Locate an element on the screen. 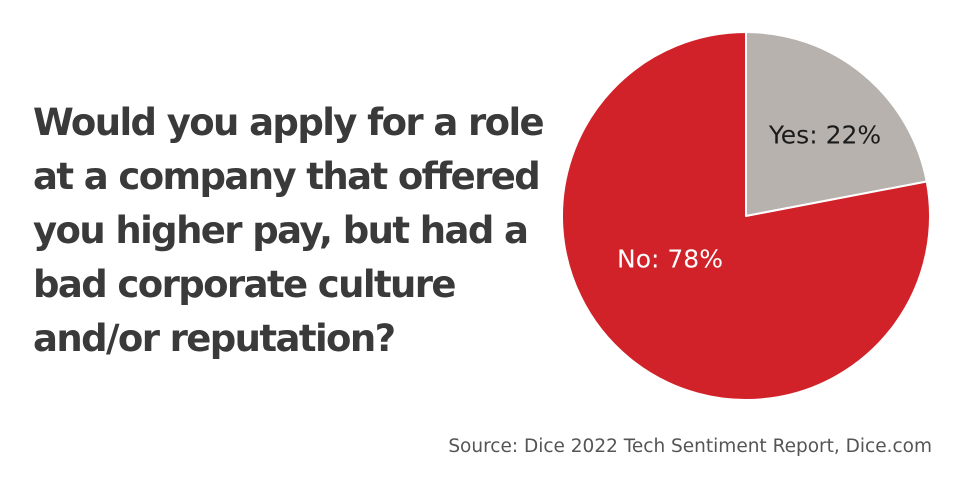 Image resolution: width=970 pixels, height=482 pixels. pie-slice-yes is located at coordinates (836, 124).